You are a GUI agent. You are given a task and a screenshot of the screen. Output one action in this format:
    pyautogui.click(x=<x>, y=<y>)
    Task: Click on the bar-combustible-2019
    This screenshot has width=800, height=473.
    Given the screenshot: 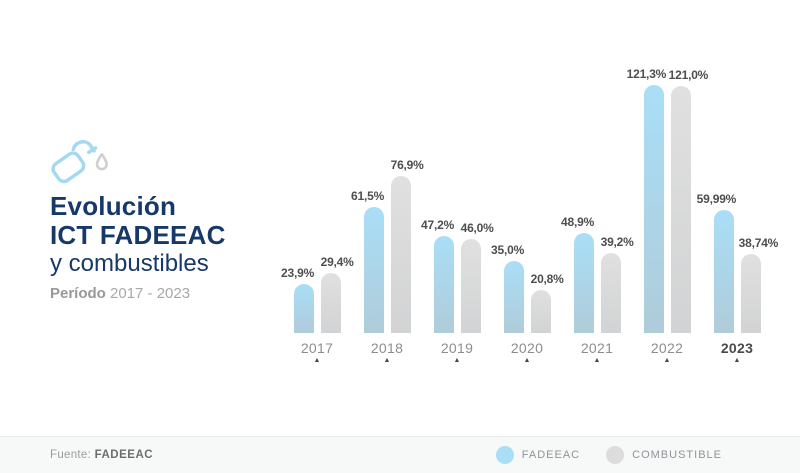 What is the action you would take?
    pyautogui.click(x=470, y=286)
    